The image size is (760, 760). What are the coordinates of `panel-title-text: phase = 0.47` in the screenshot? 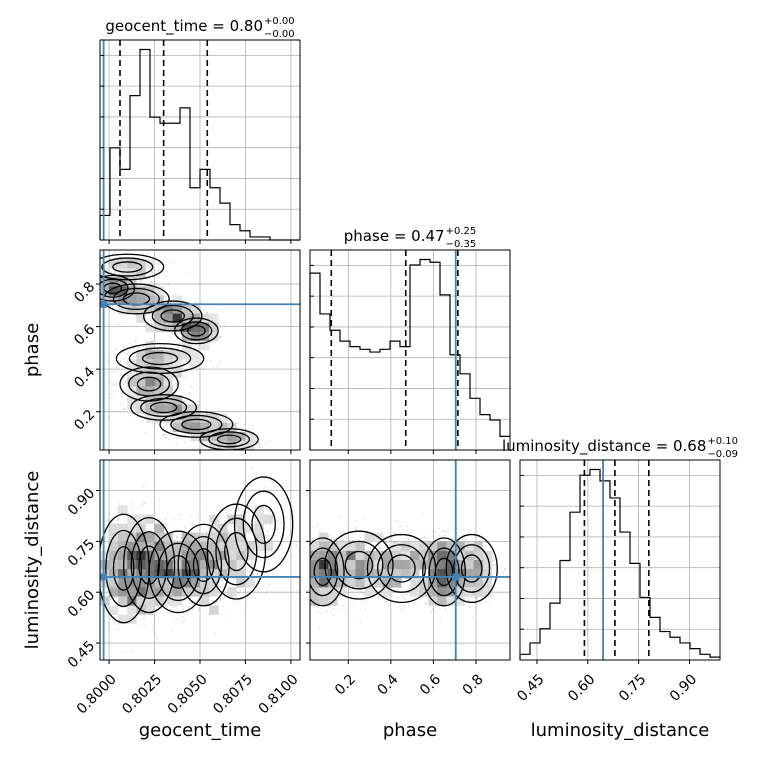 It's located at (394, 236).